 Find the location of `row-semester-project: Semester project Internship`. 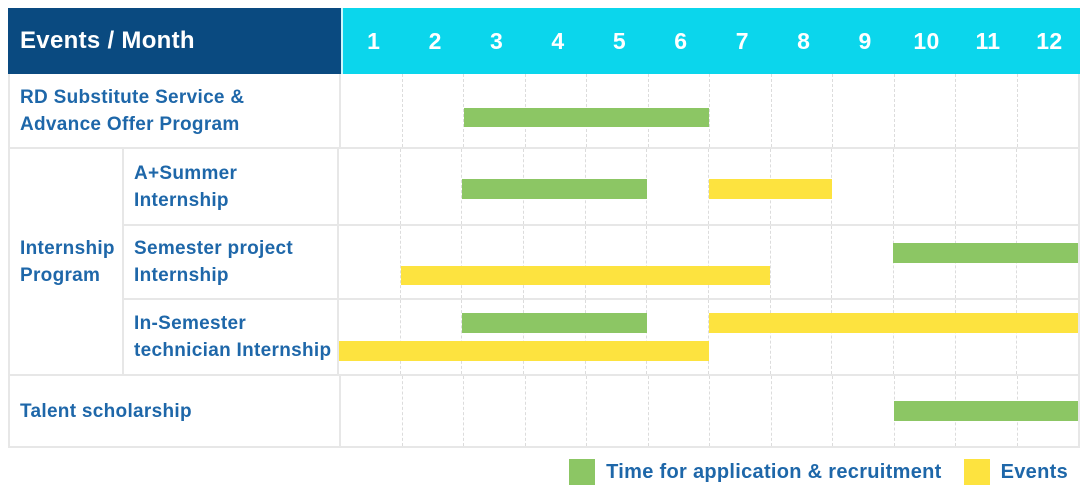

row-semester-project: Semester project Internship is located at coordinates (601, 261).